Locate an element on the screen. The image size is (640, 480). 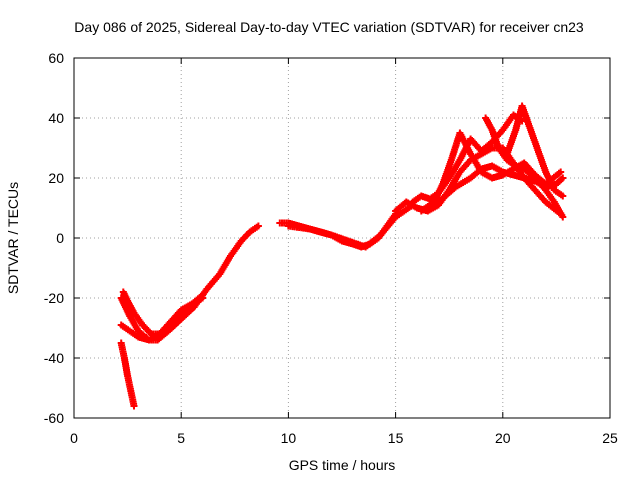
x-tick-label: 10 is located at coordinates (289, 438).